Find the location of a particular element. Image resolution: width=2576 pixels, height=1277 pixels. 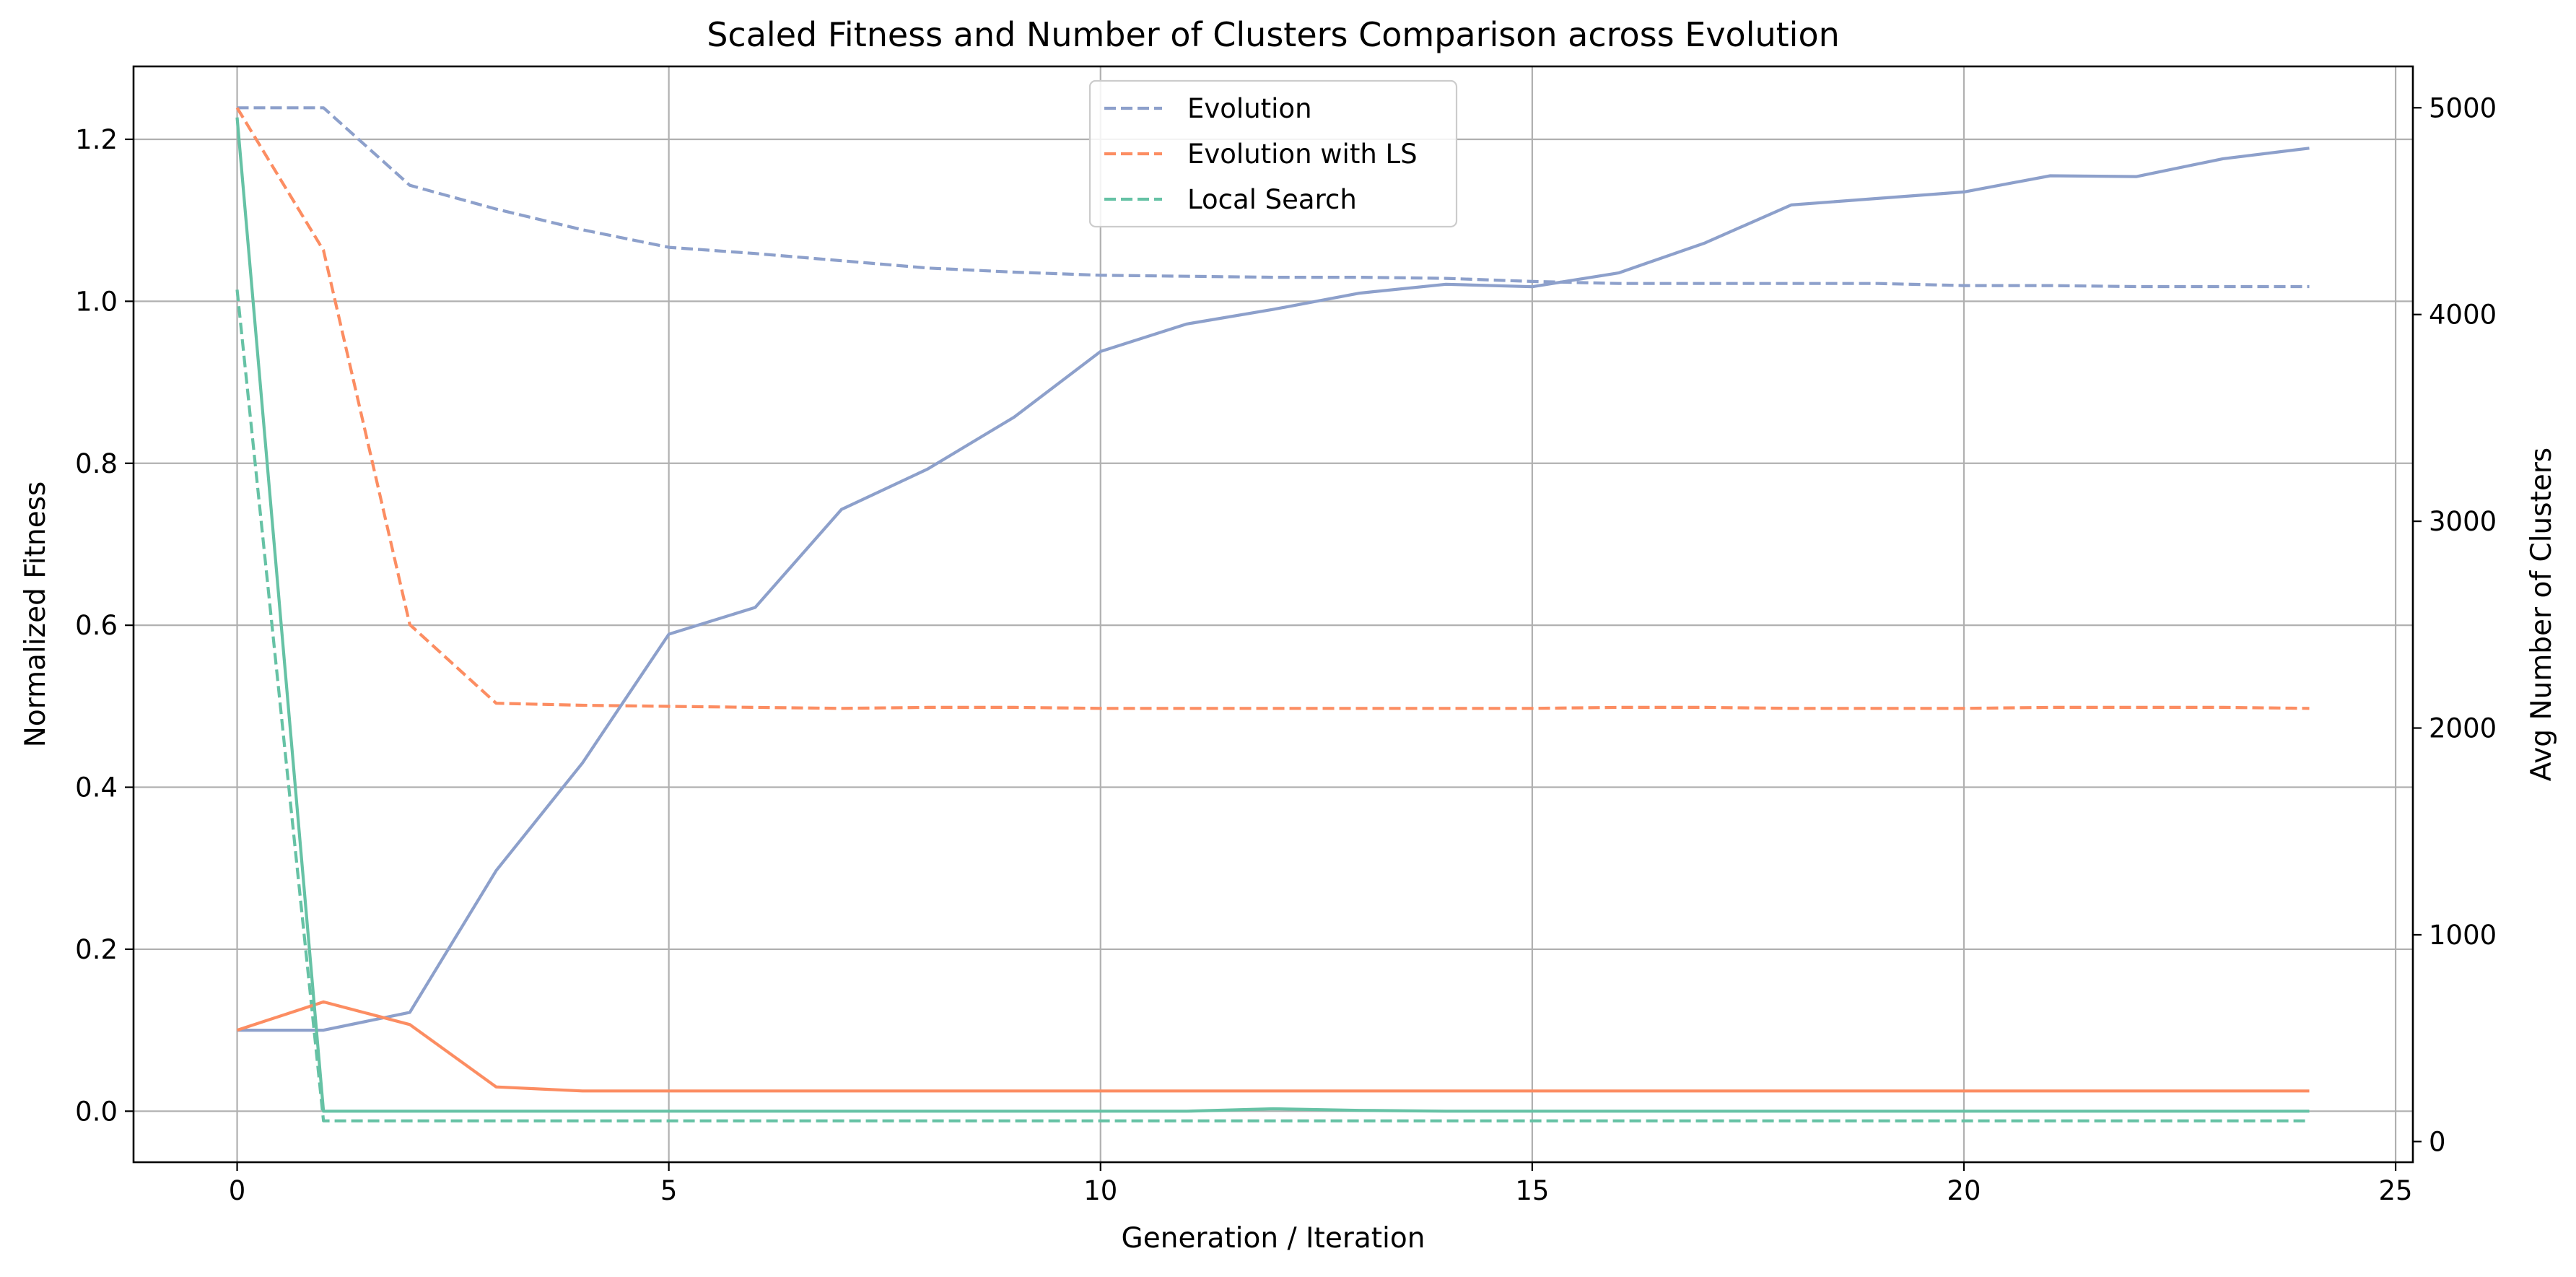

x-tick-label: 25 is located at coordinates (2396, 1190).